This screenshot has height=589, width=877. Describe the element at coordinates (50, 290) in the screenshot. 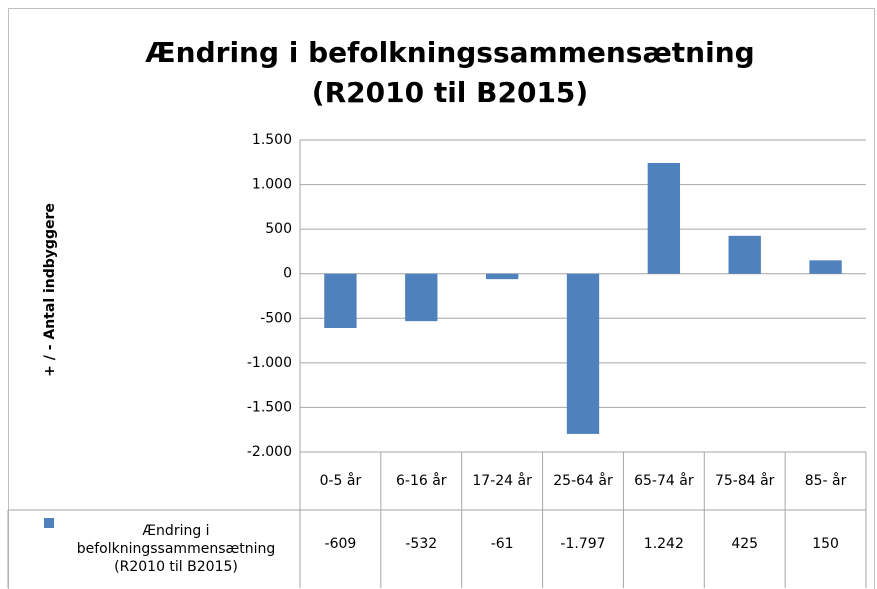

I see `y-axis-label: + / - Antal indbyggere` at that location.